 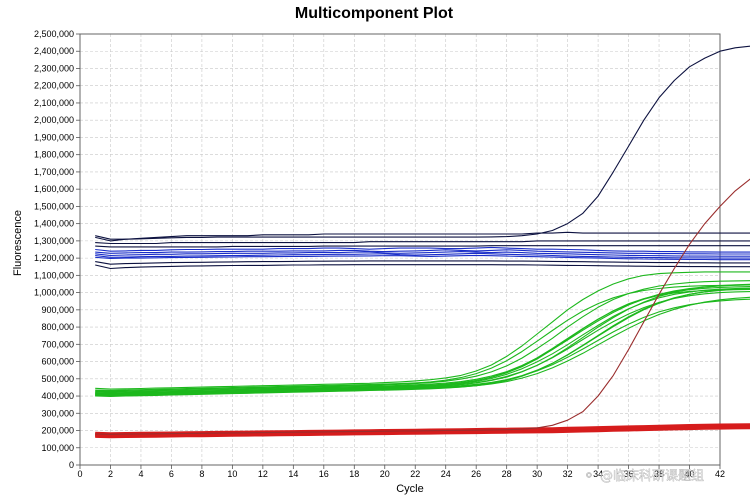 What do you see at coordinates (201, 474) in the screenshot?
I see `x-tick-label: 8` at bounding box center [201, 474].